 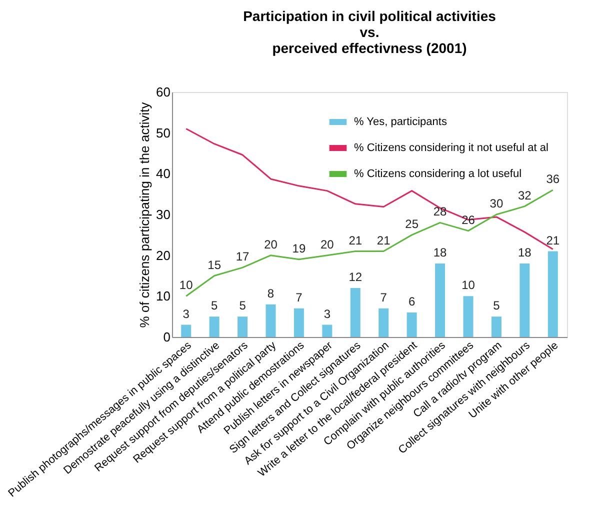 What do you see at coordinates (412, 301) in the screenshot?
I see `data-label: 6` at bounding box center [412, 301].